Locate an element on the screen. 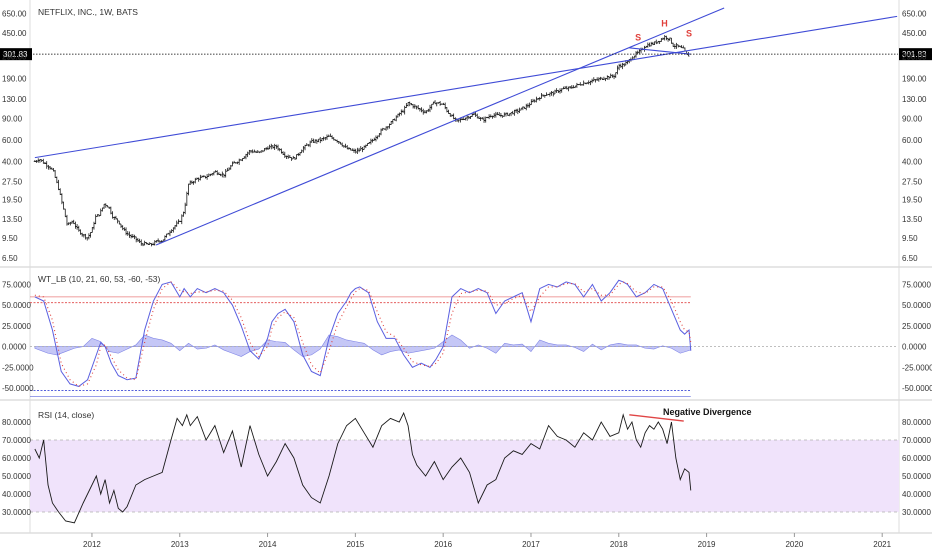 This screenshot has height=550, width=932. price-y-tick-label-left: 27.50 is located at coordinates (12, 181).